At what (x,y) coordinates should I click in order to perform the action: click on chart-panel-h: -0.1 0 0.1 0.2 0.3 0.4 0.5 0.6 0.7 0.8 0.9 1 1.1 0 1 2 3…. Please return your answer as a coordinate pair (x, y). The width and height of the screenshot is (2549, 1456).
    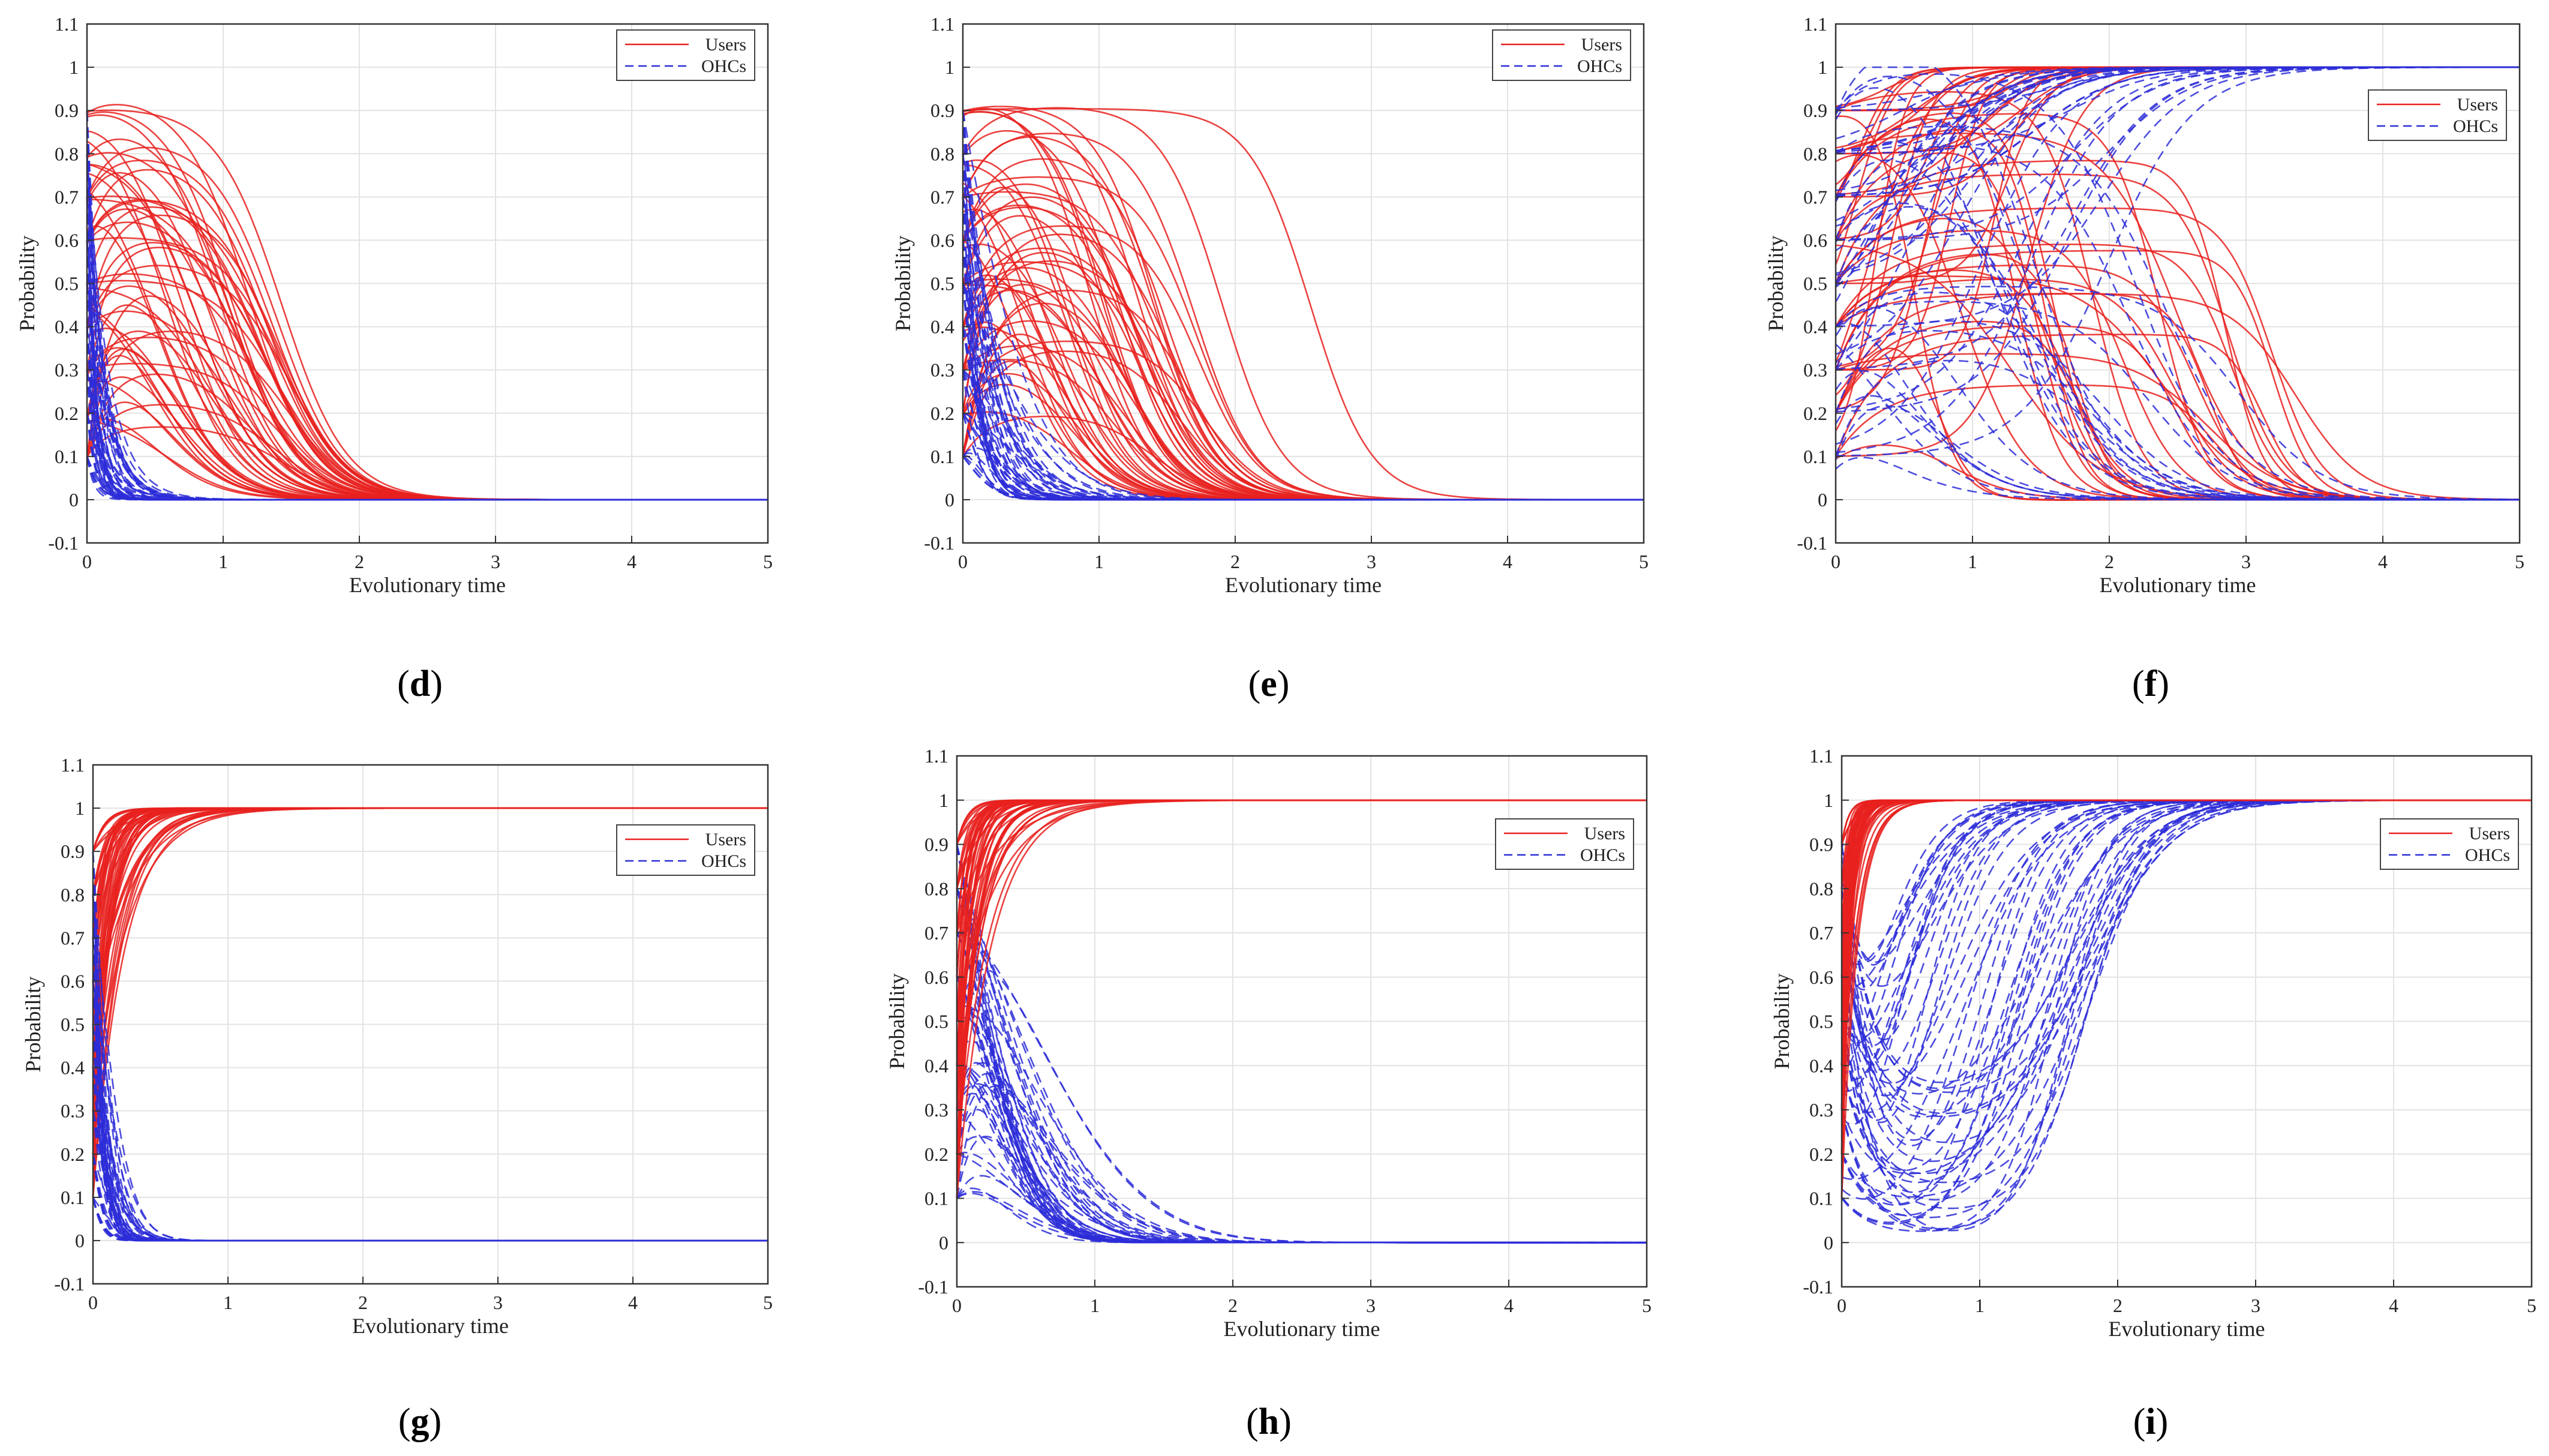
    Looking at the image, I should click on (1269, 1053).